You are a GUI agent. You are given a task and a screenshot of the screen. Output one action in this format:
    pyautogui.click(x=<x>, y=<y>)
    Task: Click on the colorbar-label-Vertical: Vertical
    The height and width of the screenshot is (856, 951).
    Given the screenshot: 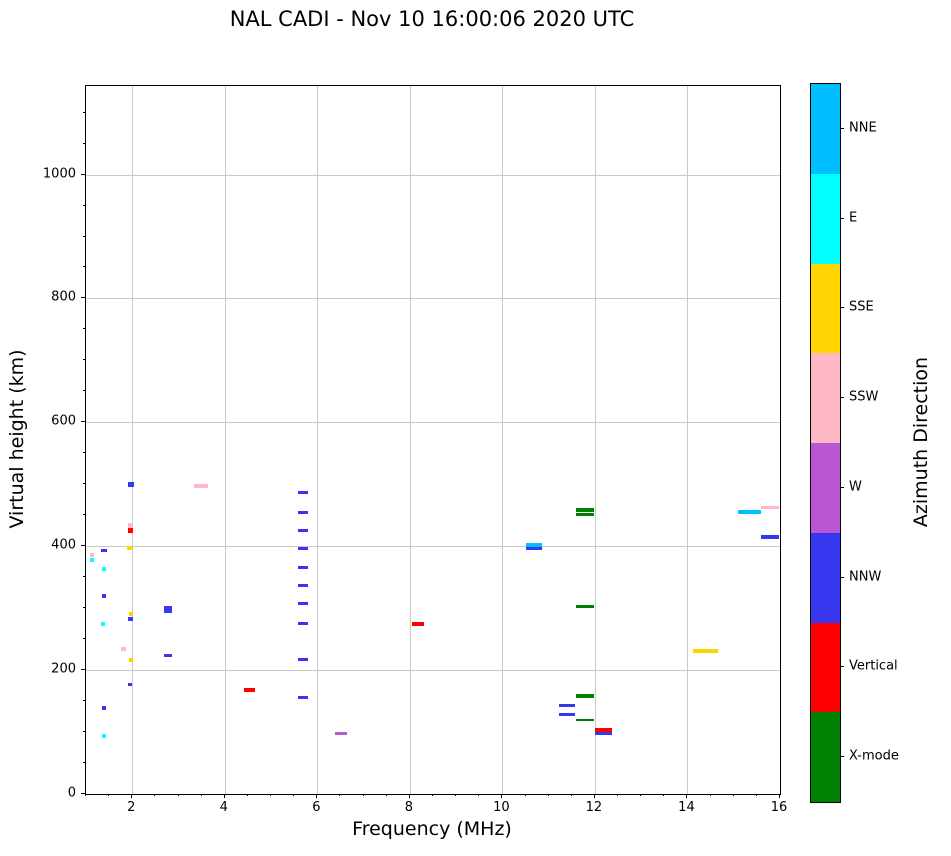 What is the action you would take?
    pyautogui.click(x=873, y=666)
    